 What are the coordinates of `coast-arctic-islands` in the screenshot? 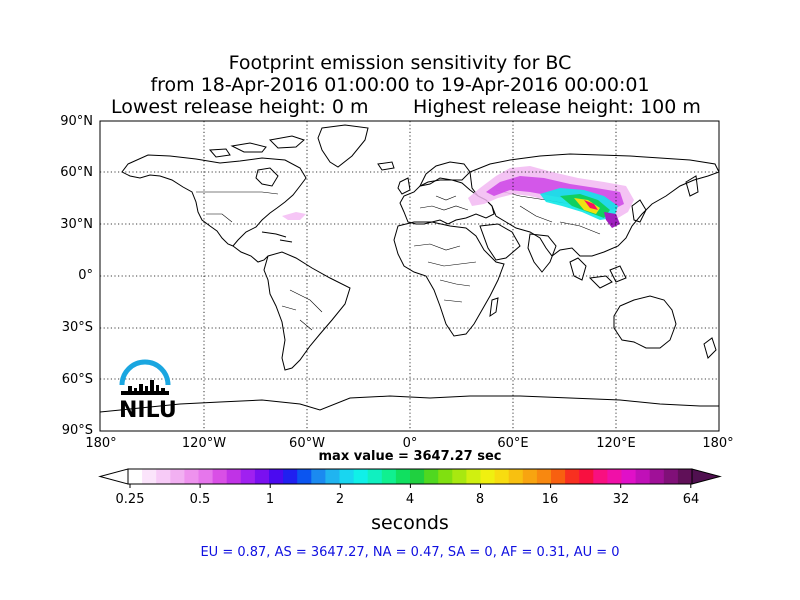 It's located at (256, 146).